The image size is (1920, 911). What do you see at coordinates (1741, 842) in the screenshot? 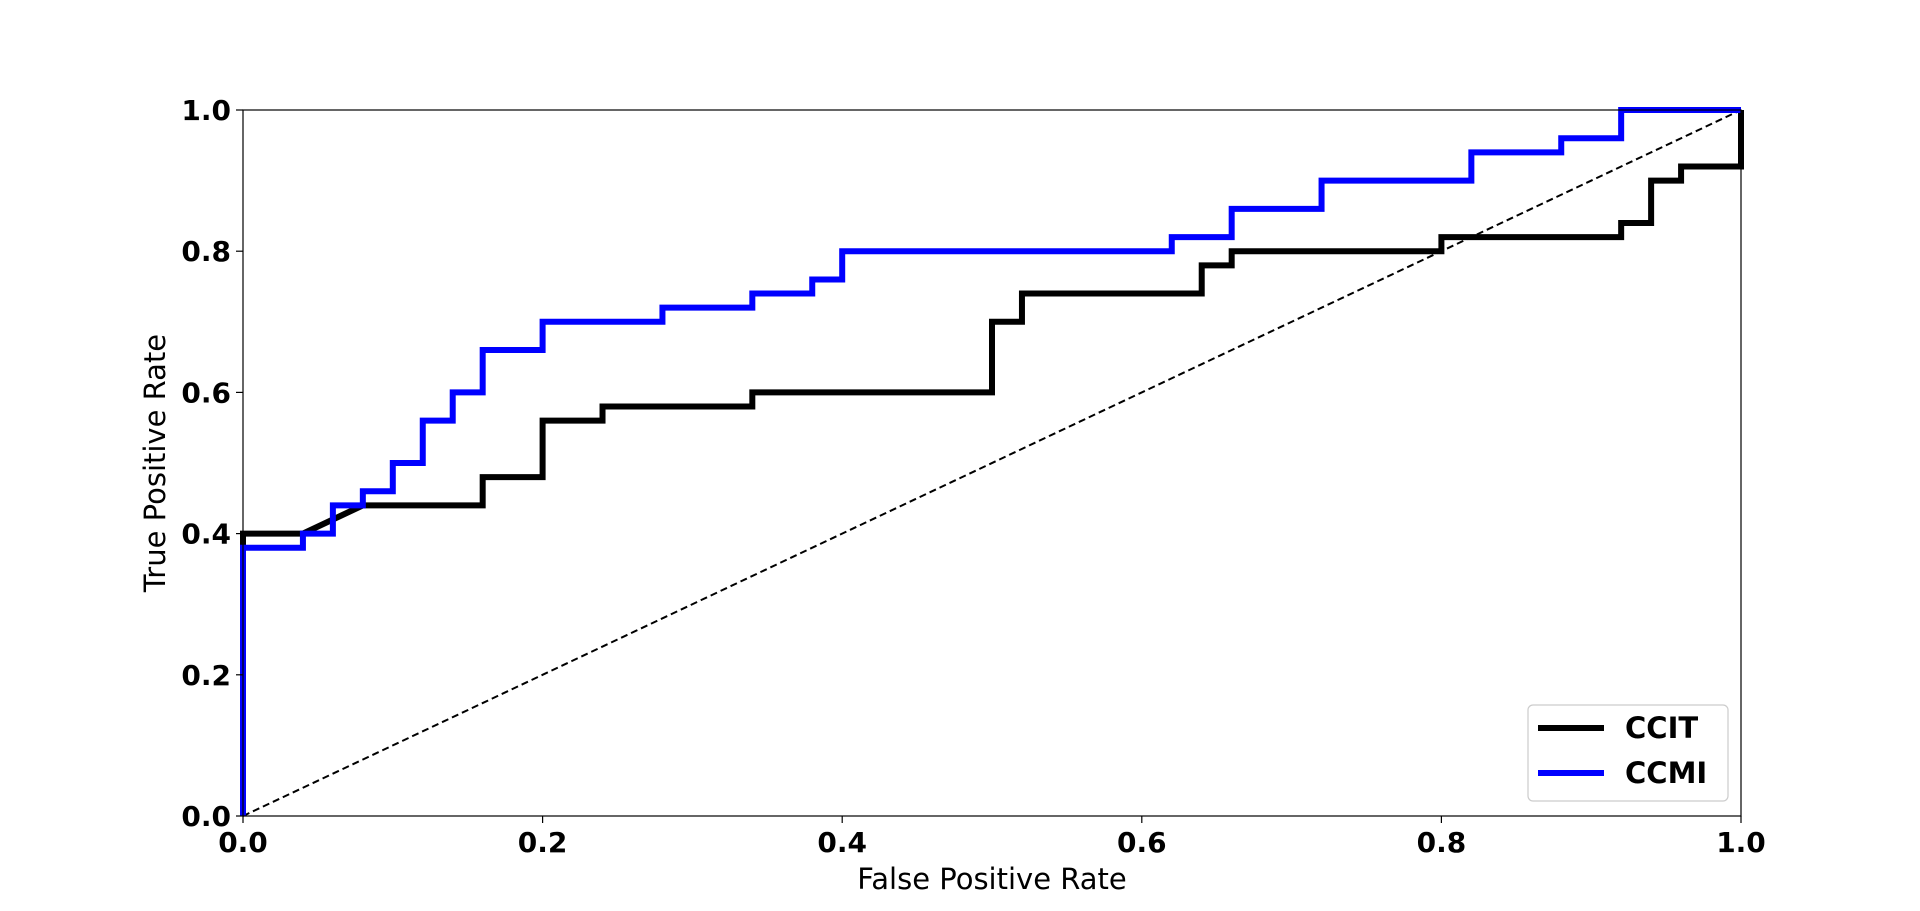
I see `x-tick-label: 1.0` at bounding box center [1741, 842].